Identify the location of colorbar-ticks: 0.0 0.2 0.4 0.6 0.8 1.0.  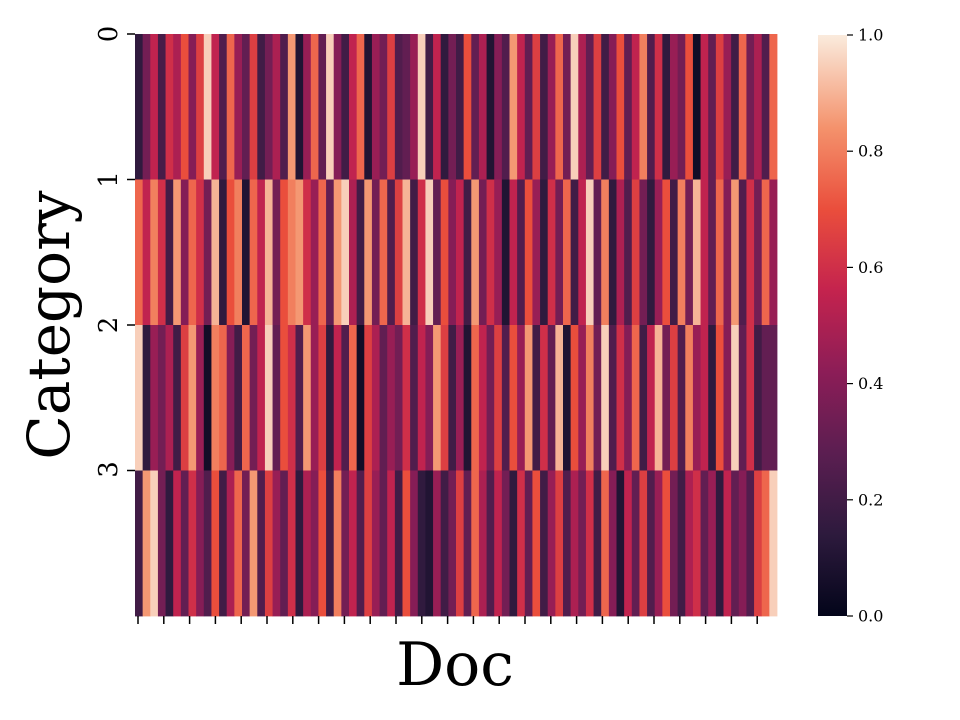
(865, 326).